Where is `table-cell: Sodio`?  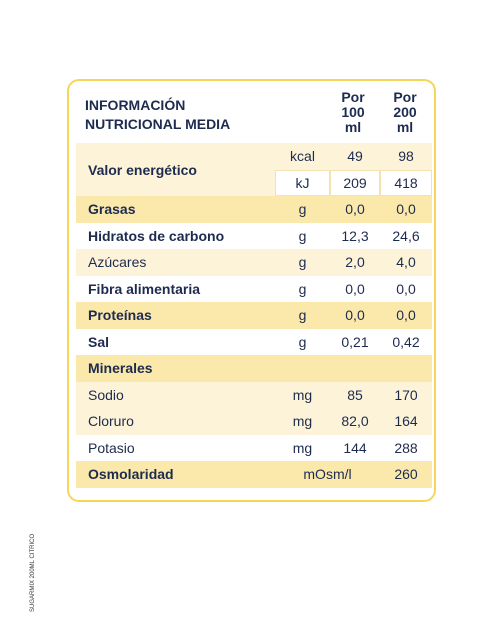
table-cell: Sodio is located at coordinates (175, 394).